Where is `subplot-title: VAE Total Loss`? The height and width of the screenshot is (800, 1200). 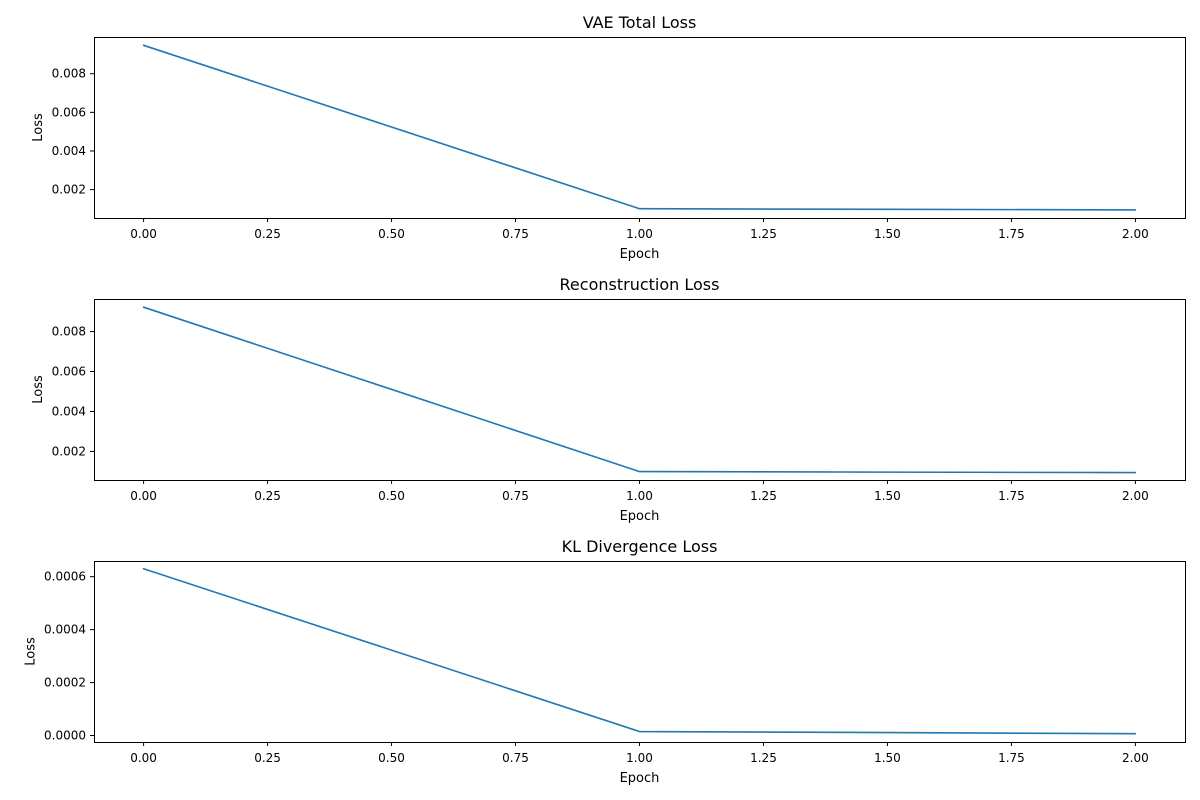
subplot-title: VAE Total Loss is located at coordinates (640, 22).